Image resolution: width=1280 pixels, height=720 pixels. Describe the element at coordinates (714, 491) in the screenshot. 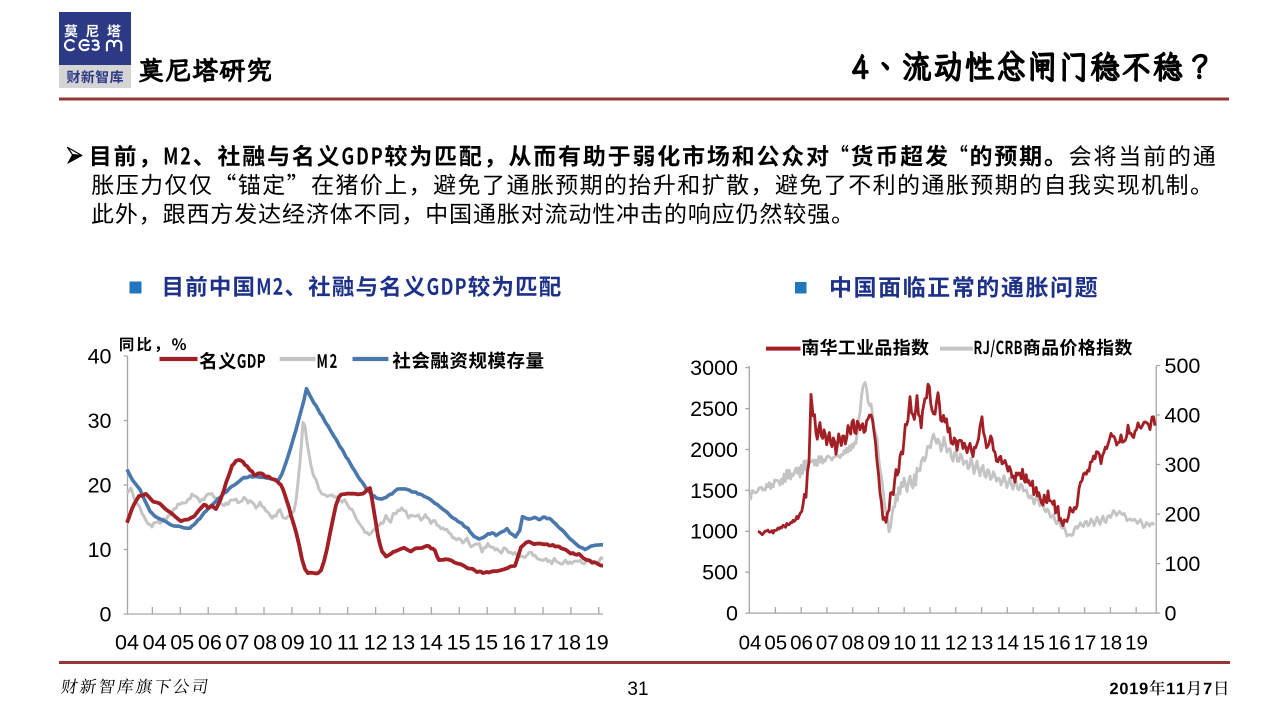

I see `svg-text: 1500` at that location.